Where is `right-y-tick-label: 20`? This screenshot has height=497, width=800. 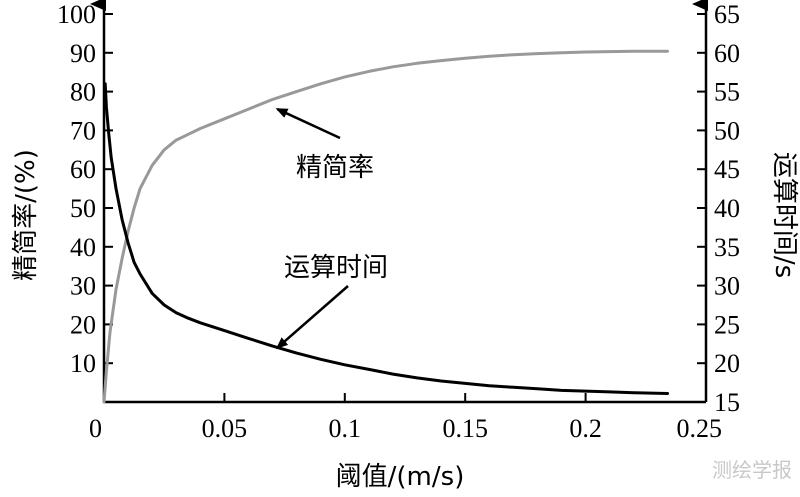 right-y-tick-label: 20 is located at coordinates (727, 363).